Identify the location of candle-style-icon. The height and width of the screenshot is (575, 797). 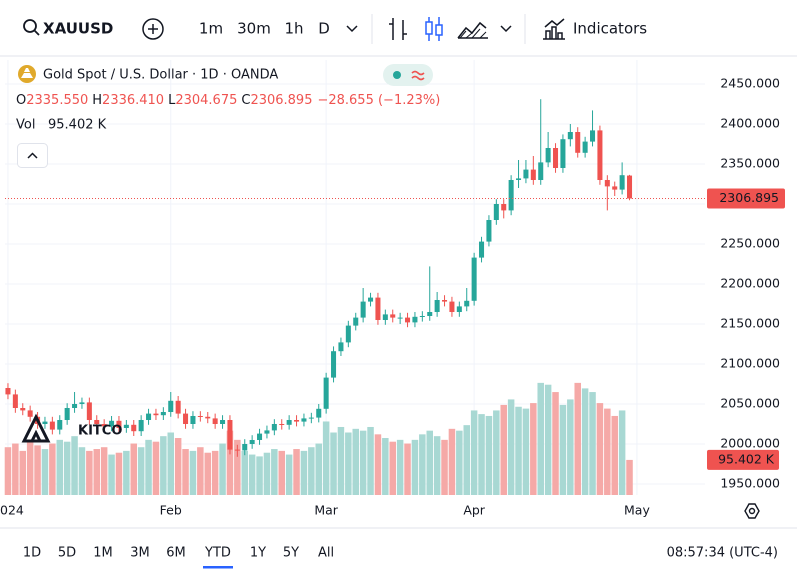
(434, 29).